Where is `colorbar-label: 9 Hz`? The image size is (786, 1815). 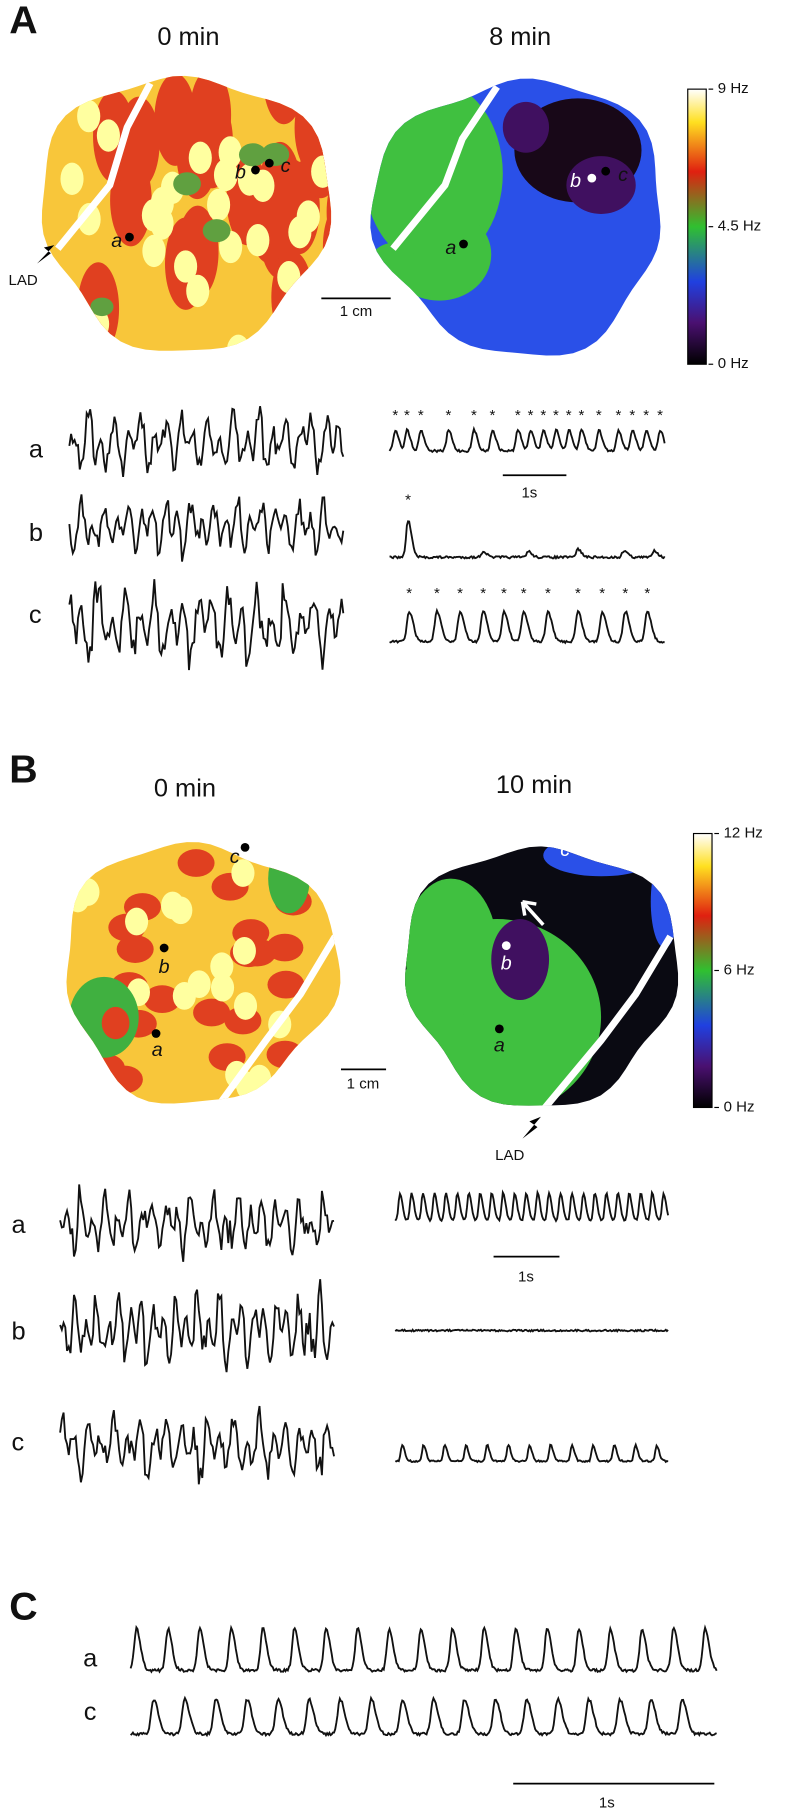 colorbar-label: 9 Hz is located at coordinates (733, 88).